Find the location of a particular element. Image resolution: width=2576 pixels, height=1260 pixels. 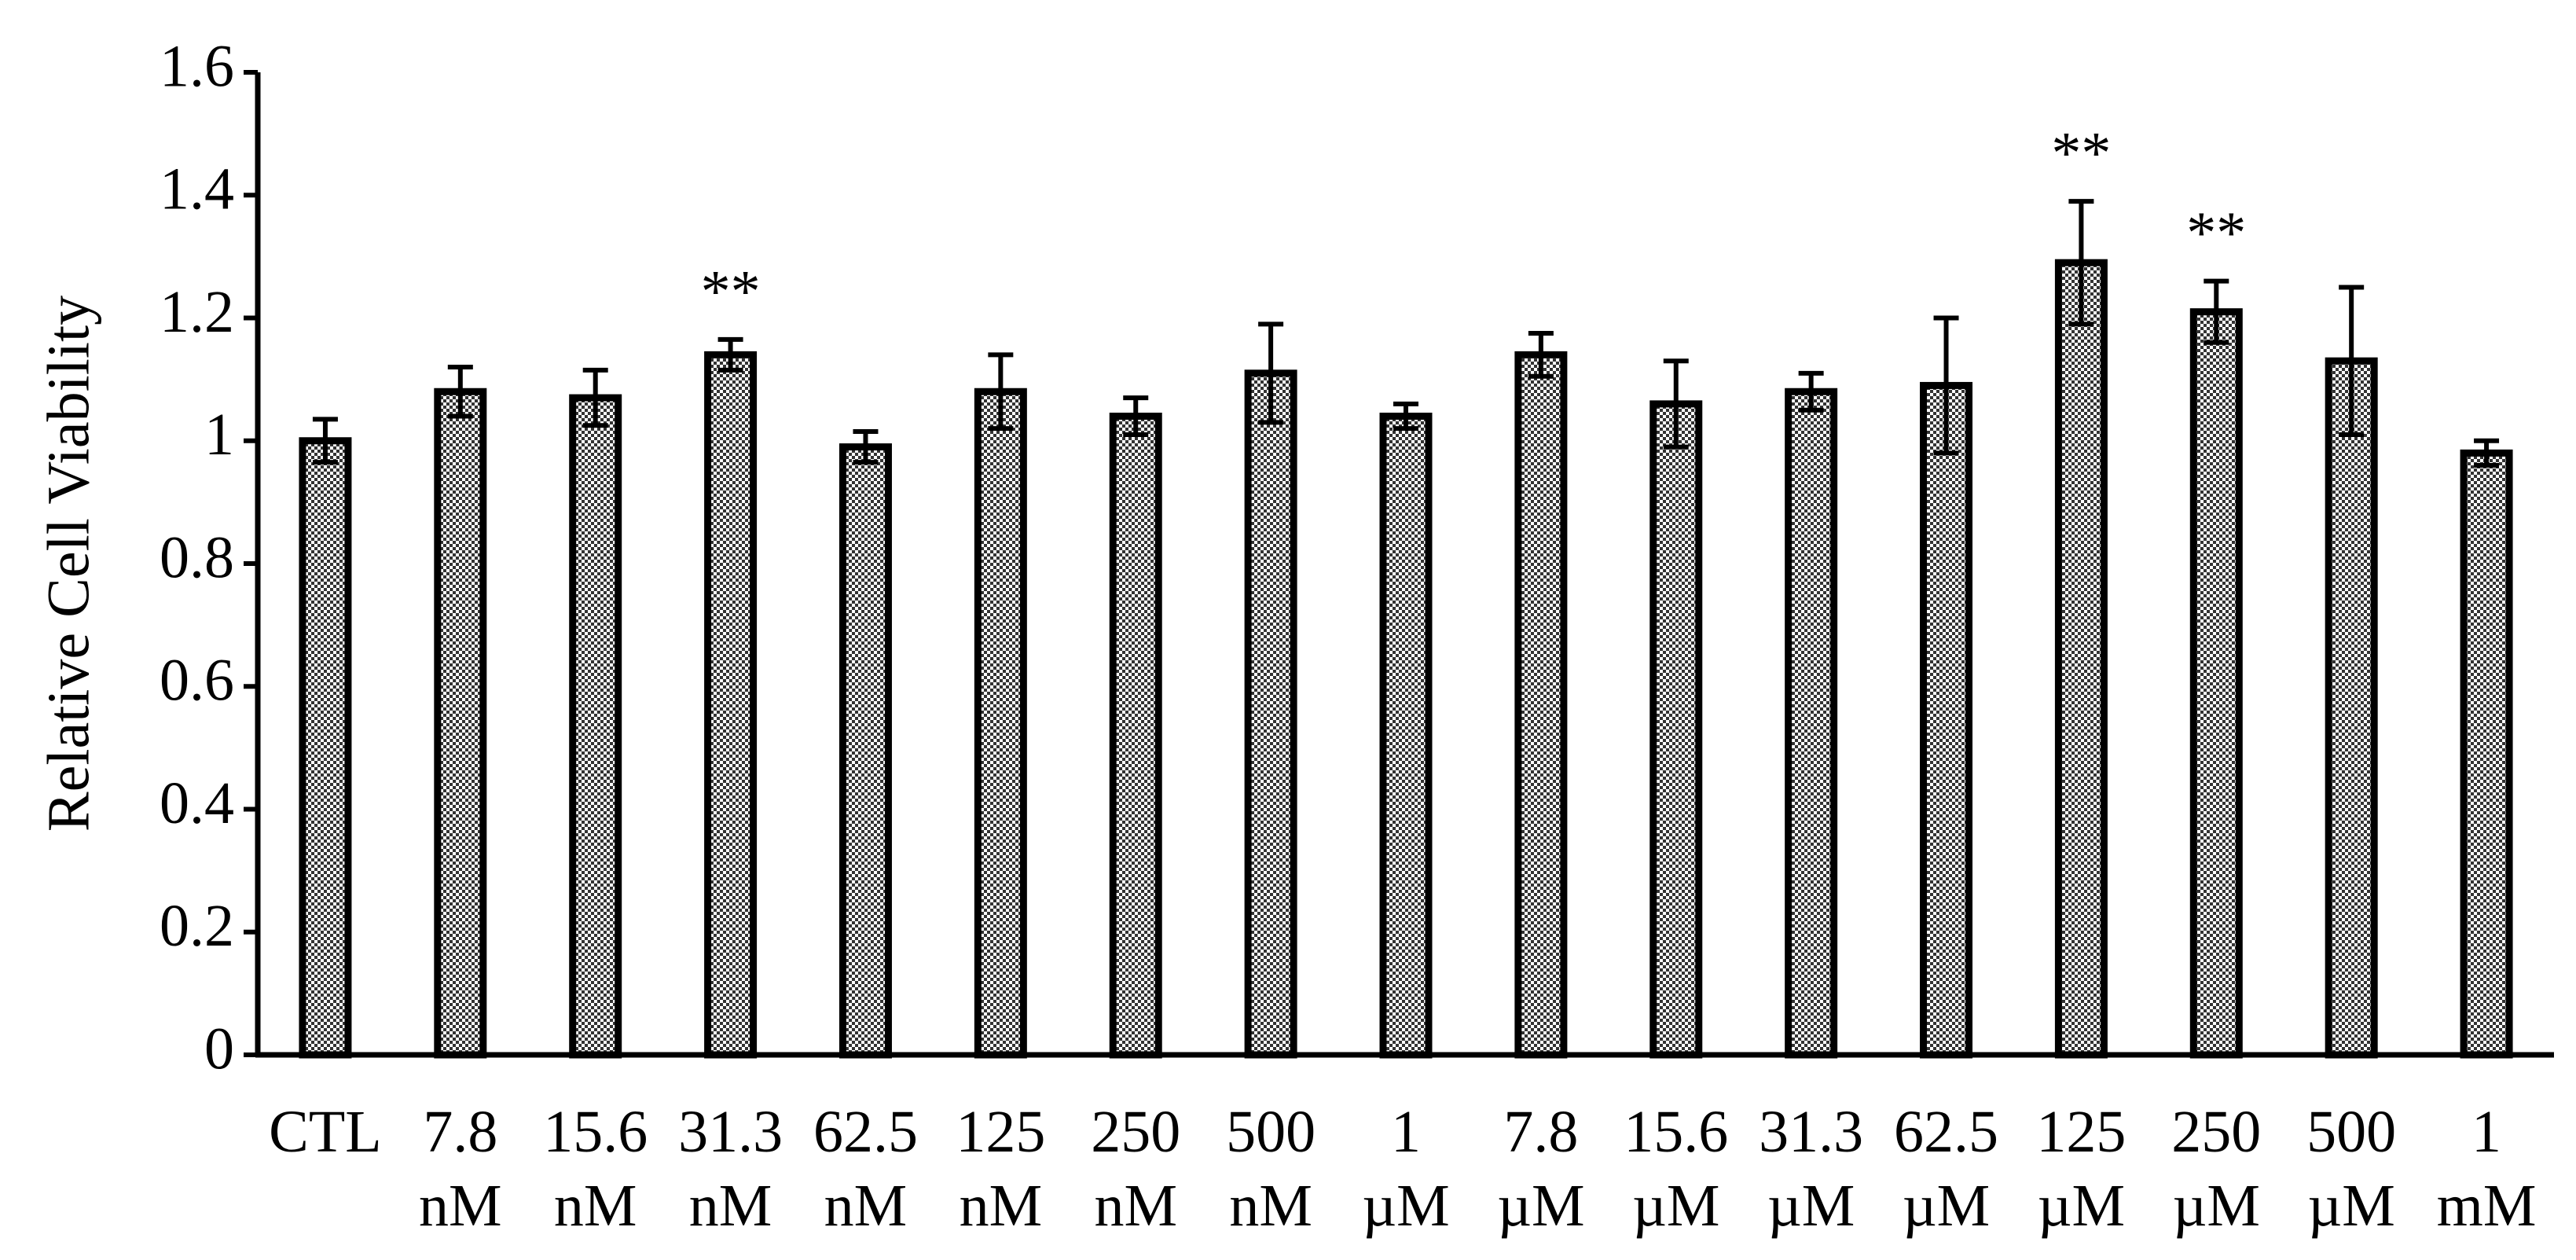

x-tick-label: 62.5 nM is located at coordinates (866, 1169).